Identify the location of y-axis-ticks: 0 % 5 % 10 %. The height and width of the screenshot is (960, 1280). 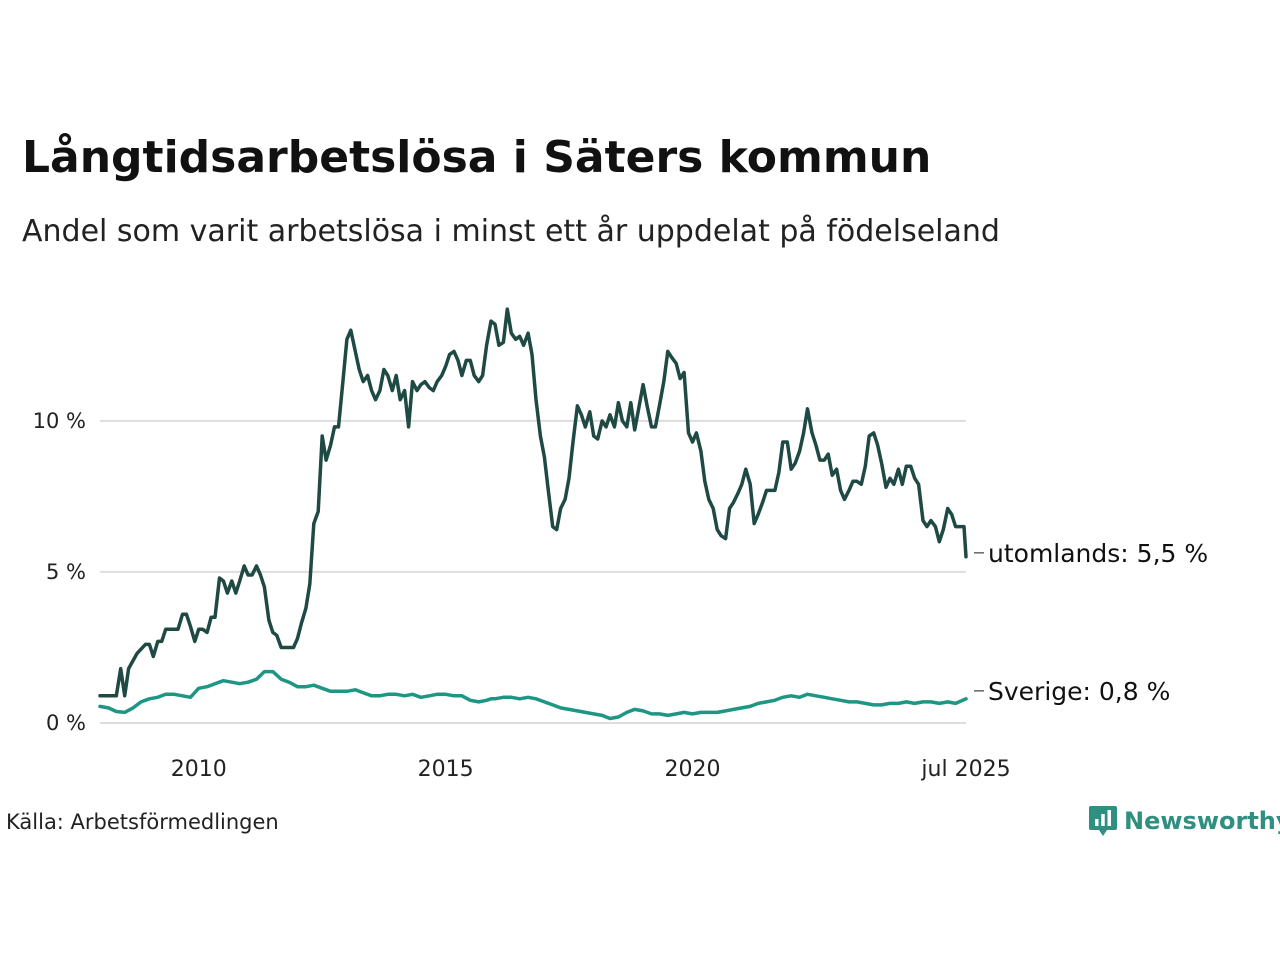
(59, 572).